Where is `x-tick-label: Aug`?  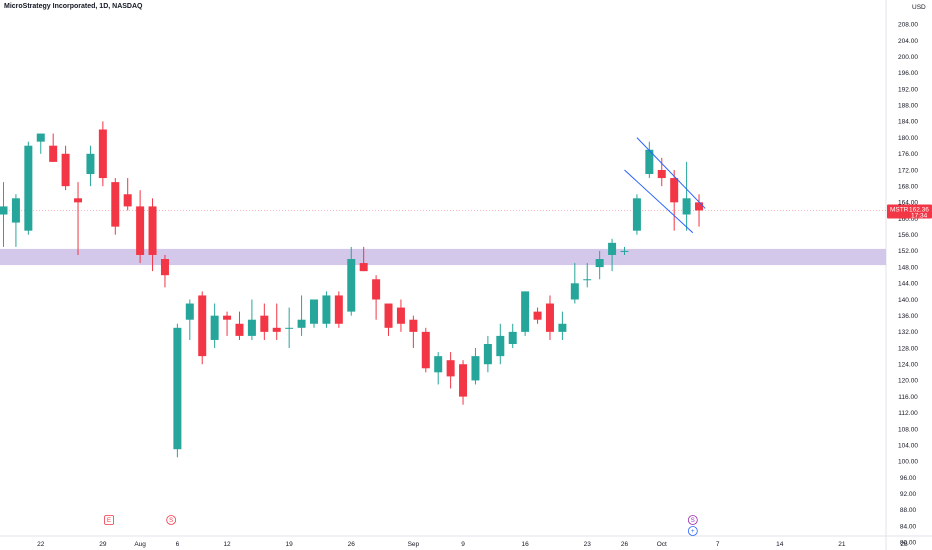 x-tick-label: Aug is located at coordinates (140, 544).